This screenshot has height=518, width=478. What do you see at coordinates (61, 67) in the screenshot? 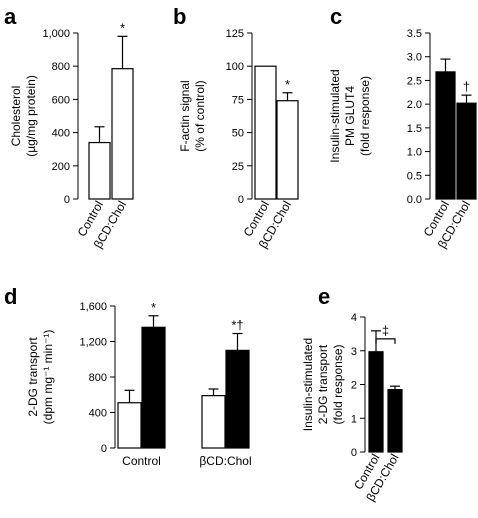
I see `y-tick-label-a: 800` at bounding box center [61, 67].